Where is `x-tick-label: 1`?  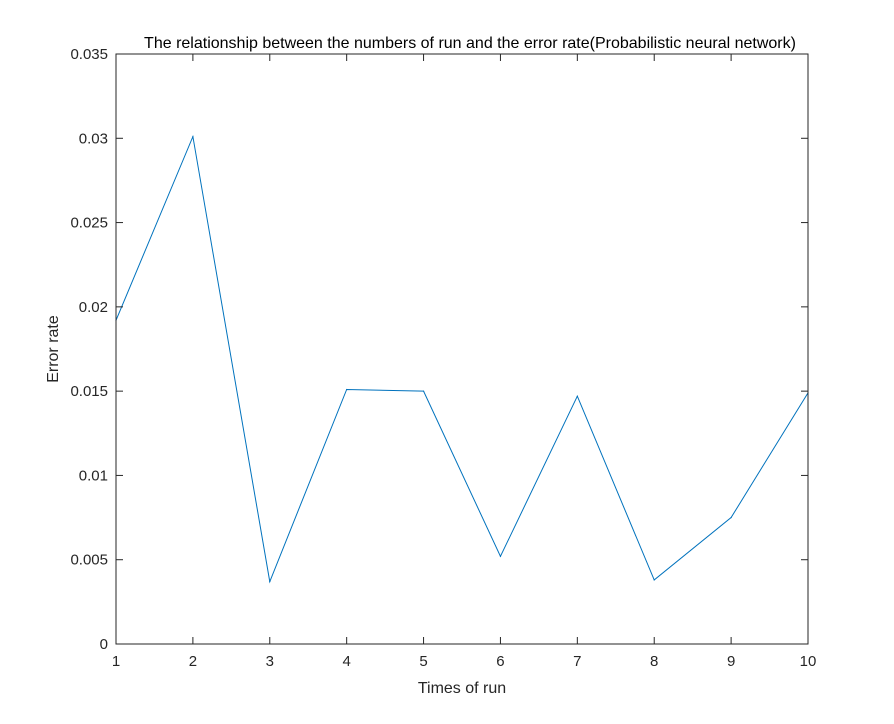 x-tick-label: 1 is located at coordinates (116, 661).